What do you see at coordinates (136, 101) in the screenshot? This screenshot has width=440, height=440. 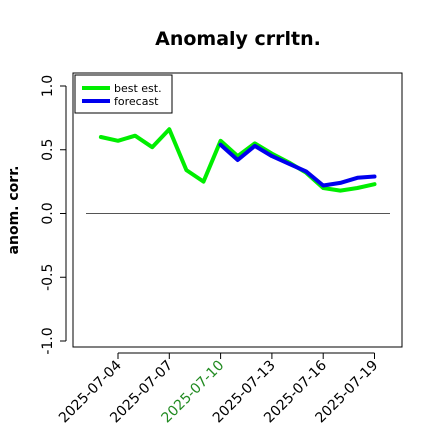 I see `legend-label: forecast` at bounding box center [136, 101].